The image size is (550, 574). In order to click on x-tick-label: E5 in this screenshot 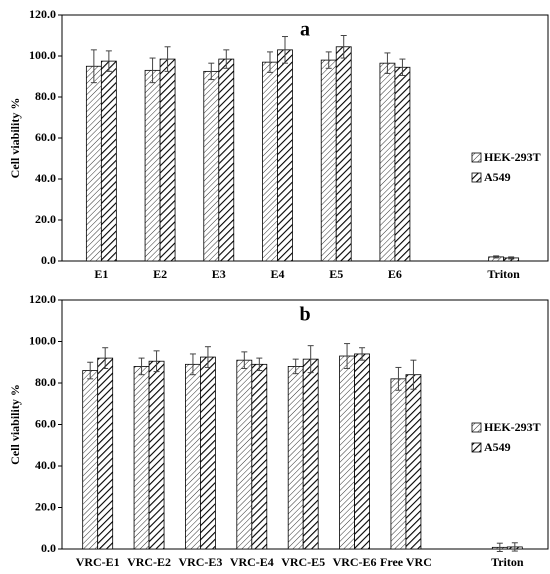, I will do `click(336, 274)`.